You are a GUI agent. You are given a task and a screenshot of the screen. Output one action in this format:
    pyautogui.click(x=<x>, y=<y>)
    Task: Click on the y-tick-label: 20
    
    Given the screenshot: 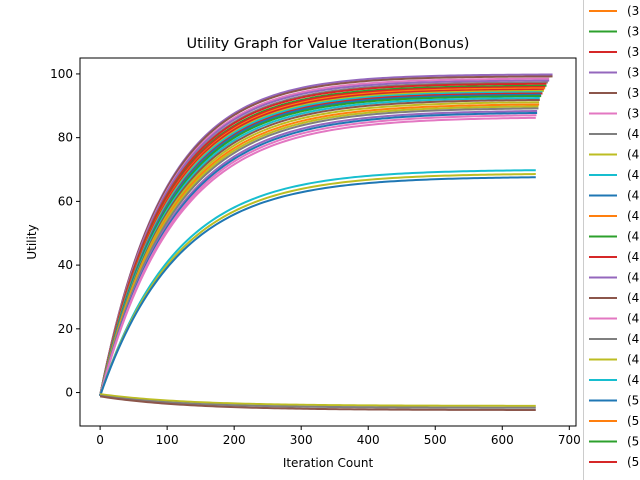 What is the action you would take?
    pyautogui.click(x=65, y=329)
    